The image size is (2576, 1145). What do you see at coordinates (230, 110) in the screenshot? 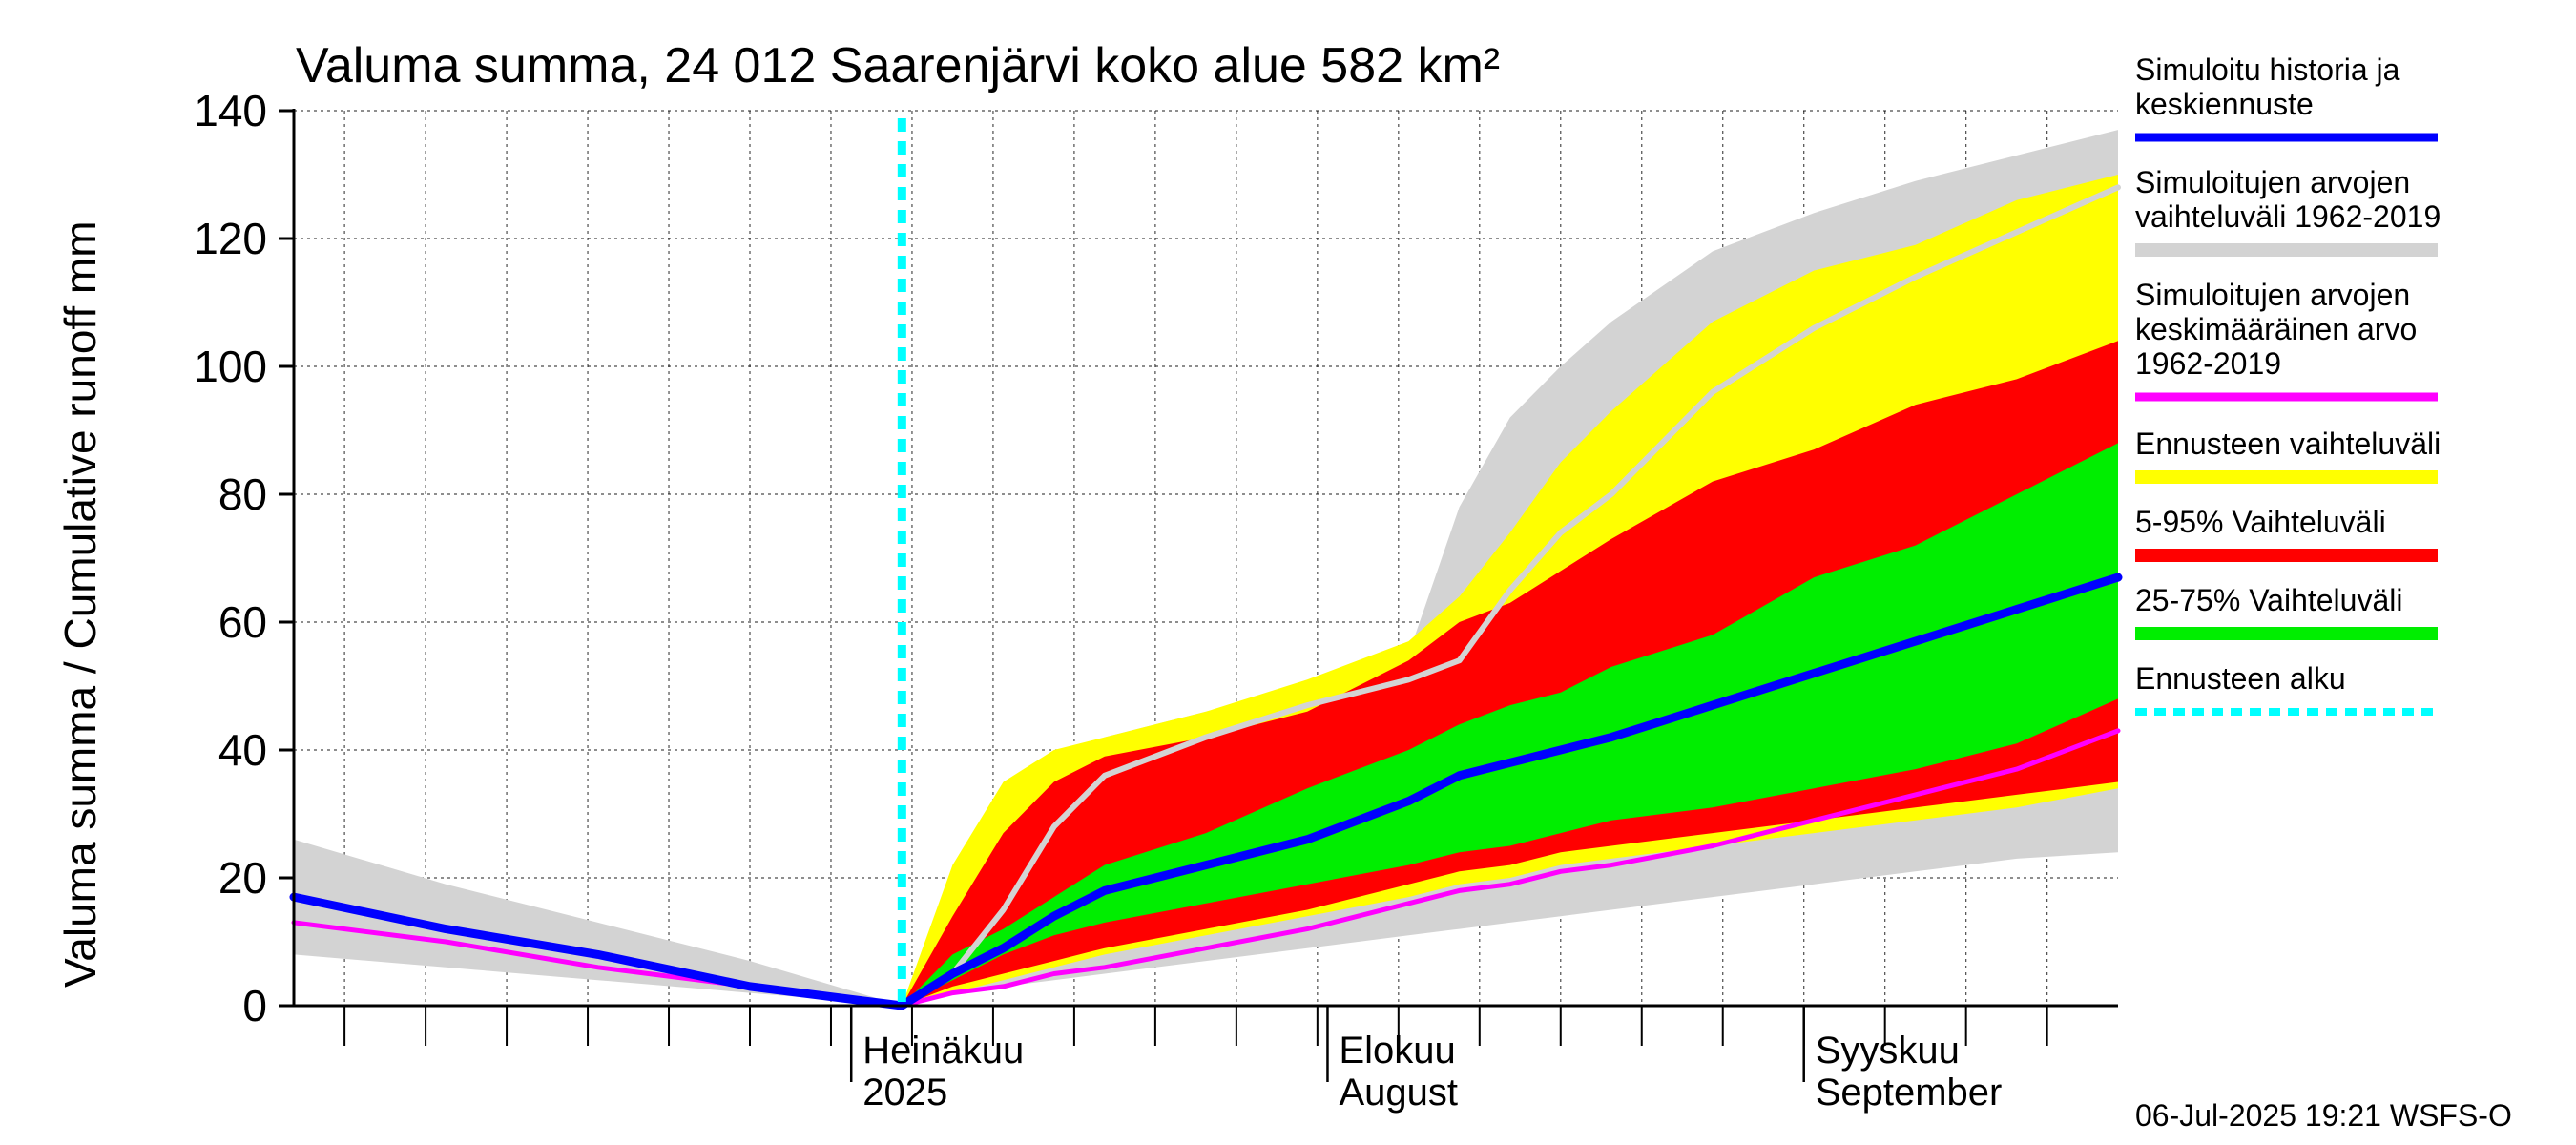
I see `y-tick-label: 140` at bounding box center [230, 110].